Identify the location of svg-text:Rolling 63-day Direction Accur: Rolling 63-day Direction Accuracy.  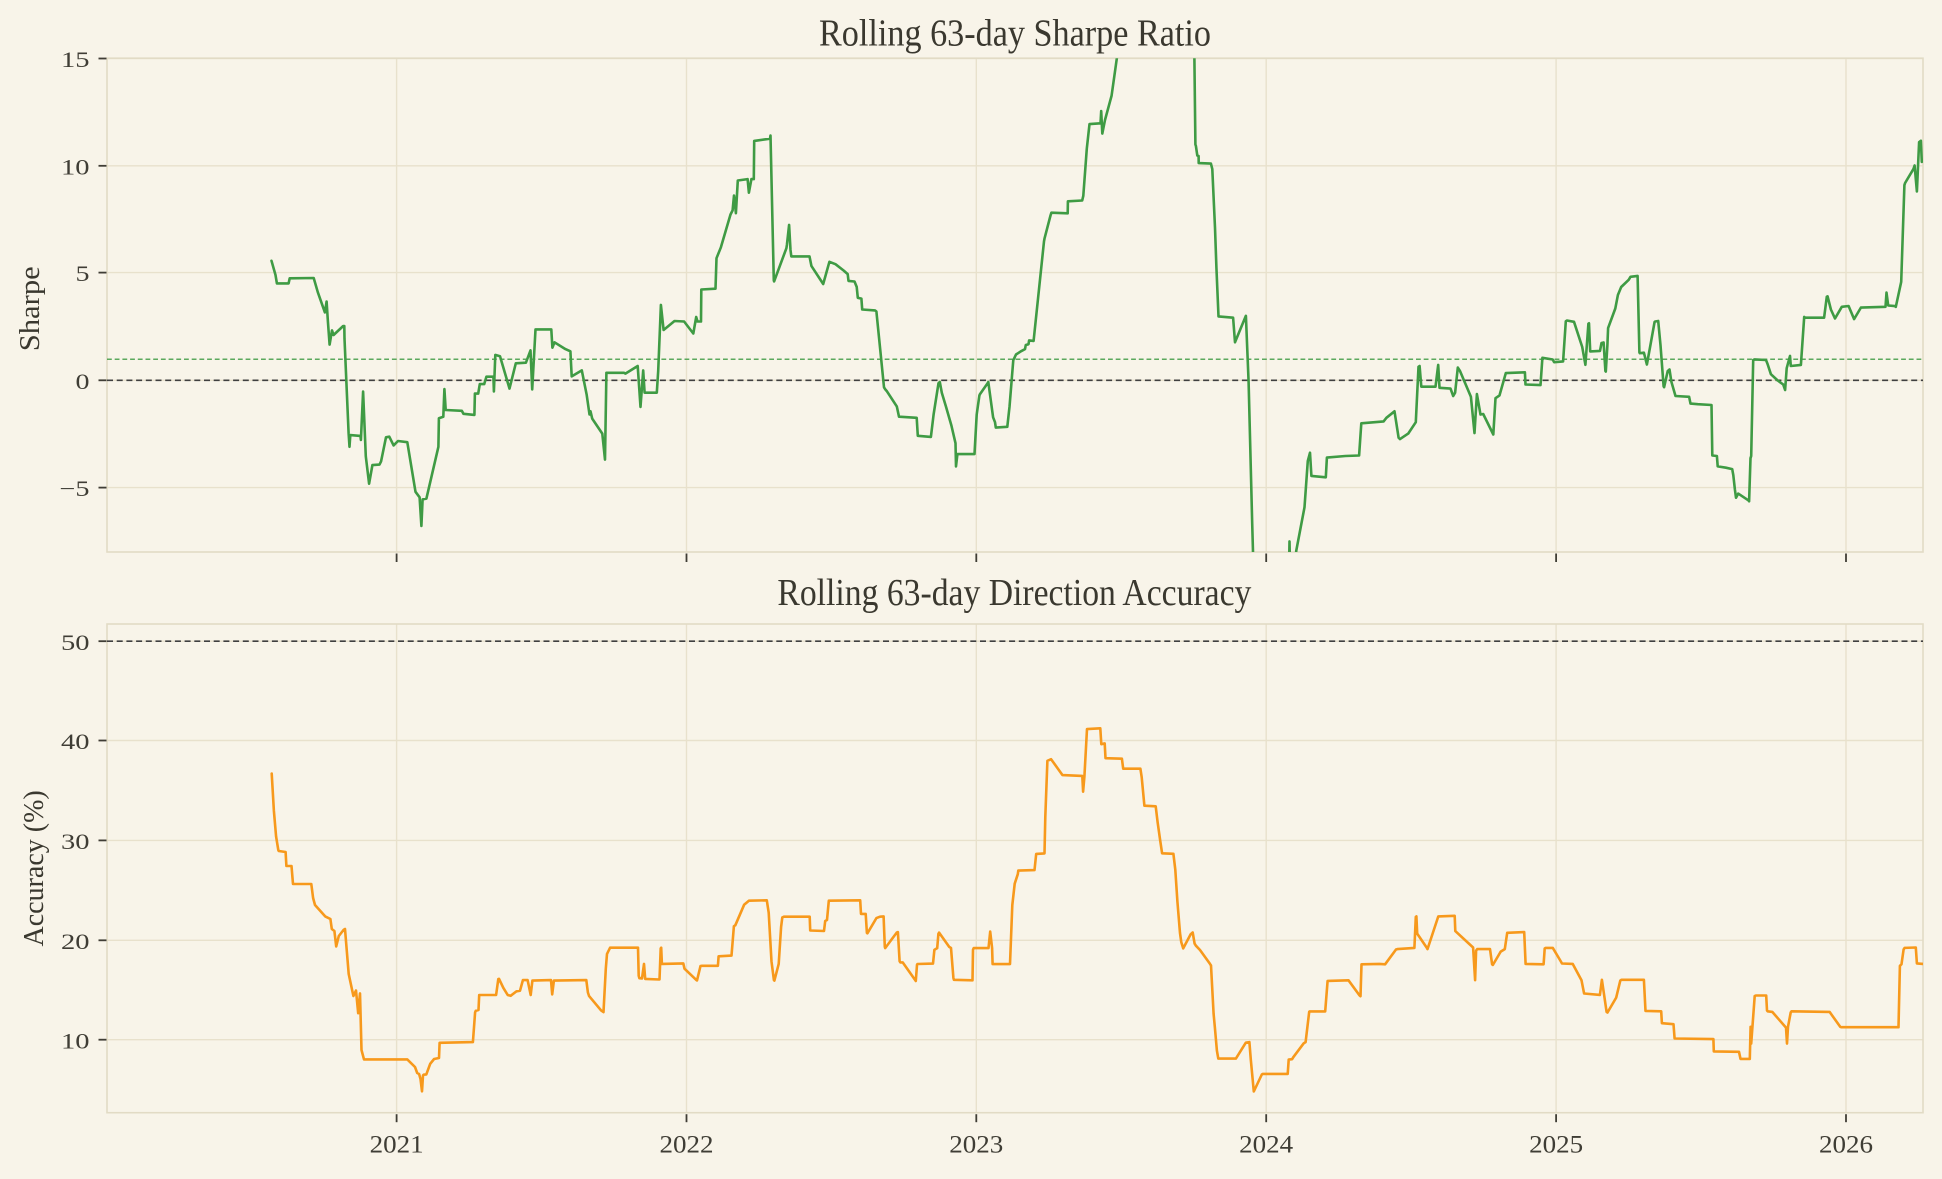
(1014, 593).